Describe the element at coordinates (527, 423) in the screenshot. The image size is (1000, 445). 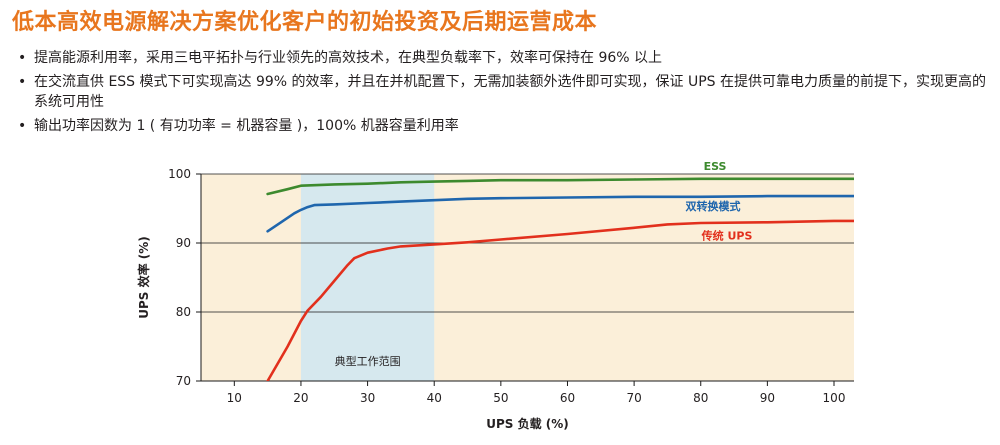
I see `x-axis-label: UPS 负载 (%)` at that location.